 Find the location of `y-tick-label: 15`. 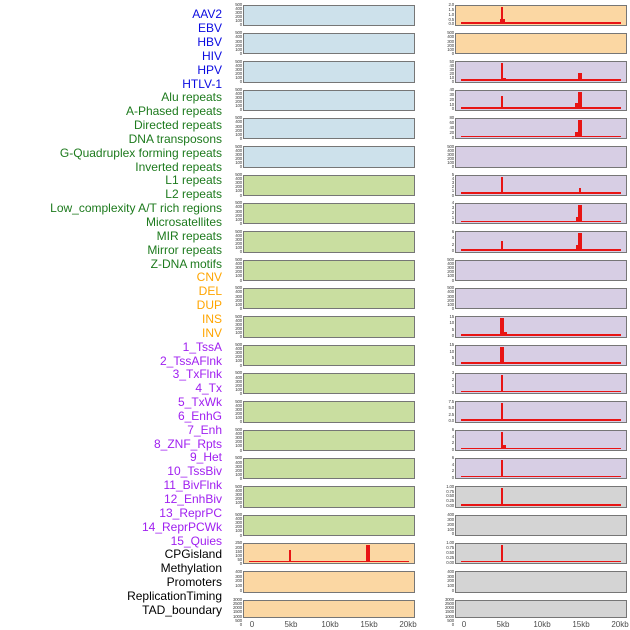

y-tick-label: 15 is located at coordinates (452, 345).